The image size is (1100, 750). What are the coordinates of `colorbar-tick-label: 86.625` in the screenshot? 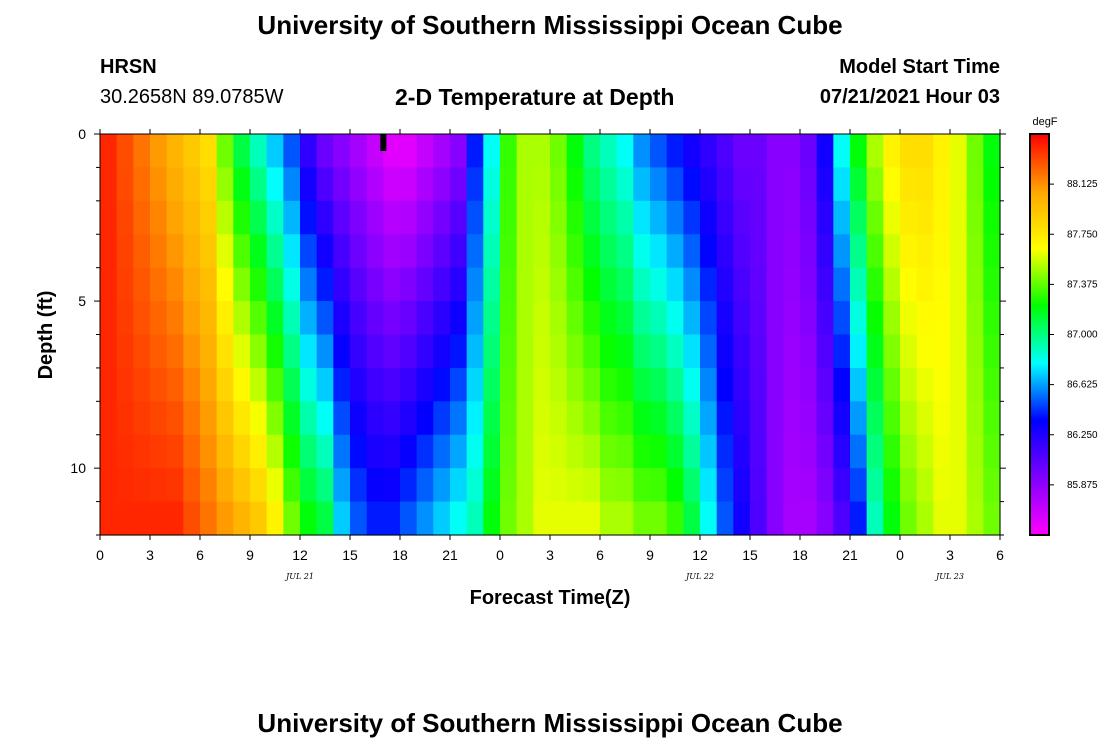 It's located at (1082, 385).